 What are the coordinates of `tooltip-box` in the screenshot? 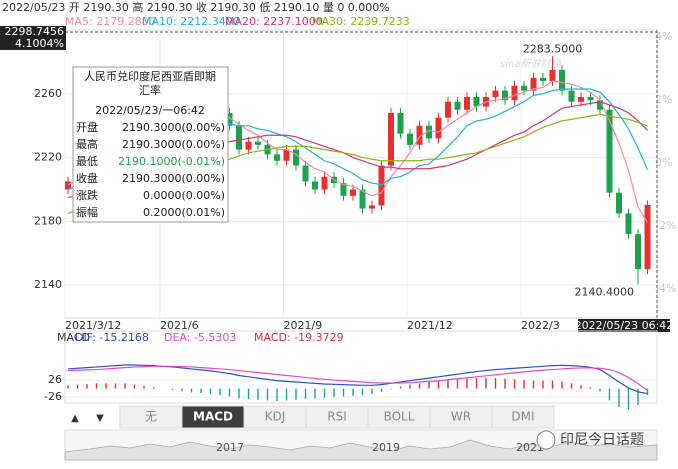 It's located at (150, 144).